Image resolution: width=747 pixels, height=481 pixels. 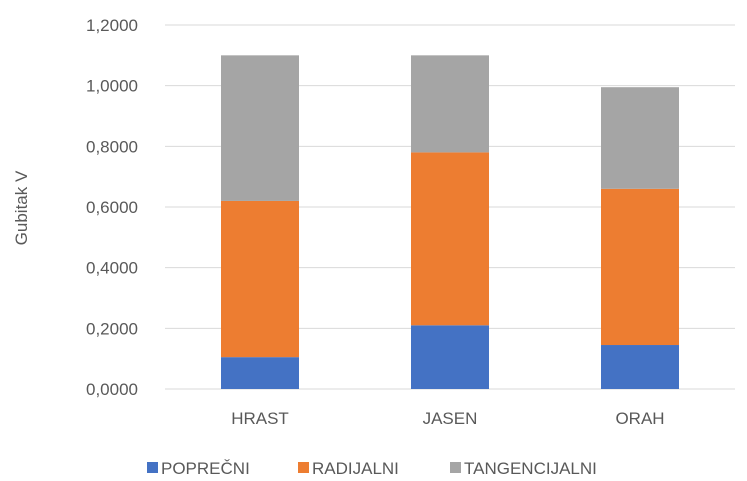 I want to click on legend-swatch-tangencijalni, so click(x=455, y=467).